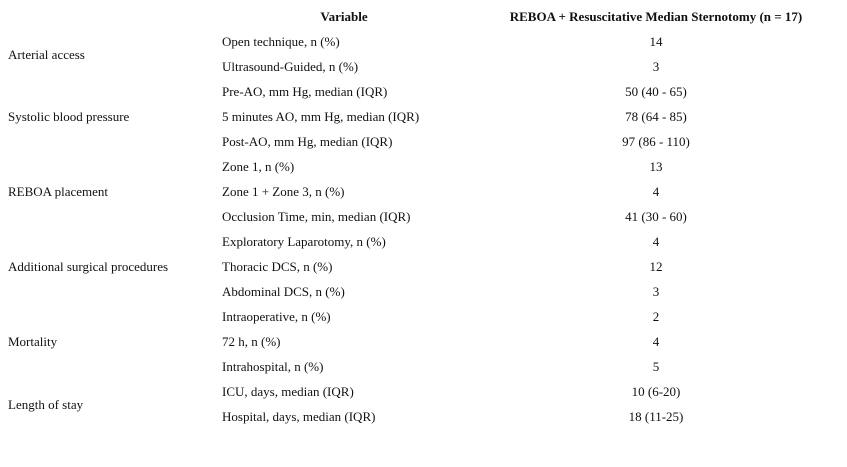 This screenshot has width=847, height=467. Describe the element at coordinates (251, 341) in the screenshot. I see `variable-cell: 72 h, n (%)` at that location.